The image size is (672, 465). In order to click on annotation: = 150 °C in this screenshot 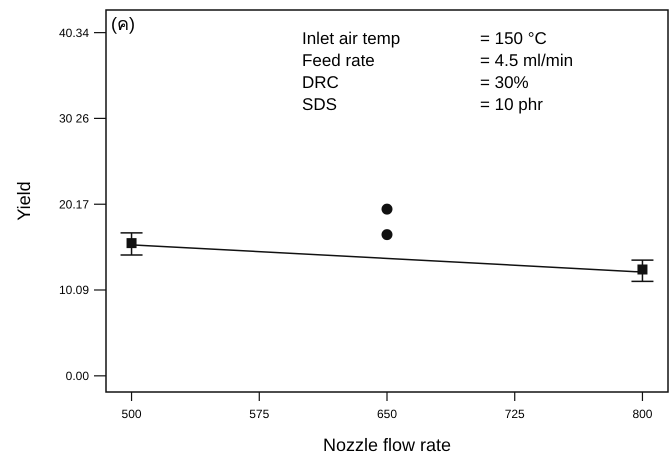, I will do `click(513, 38)`.